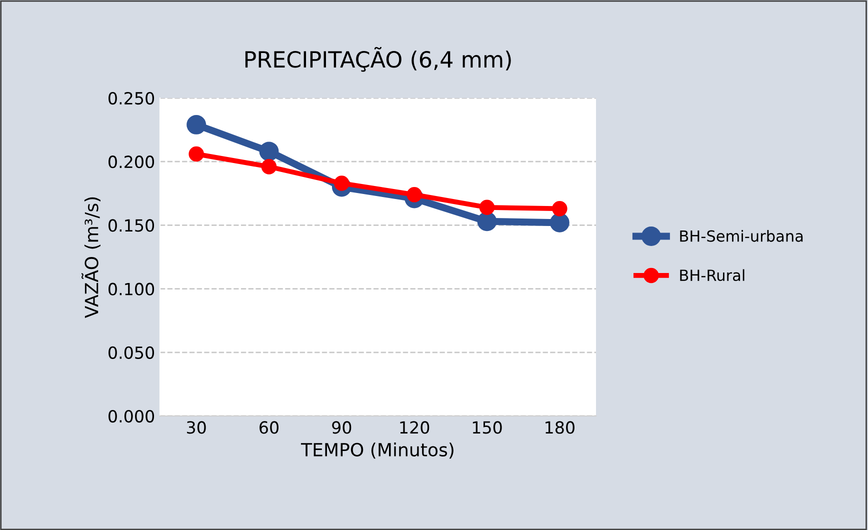  I want to click on y-tick-label: 0.050, so click(131, 352).